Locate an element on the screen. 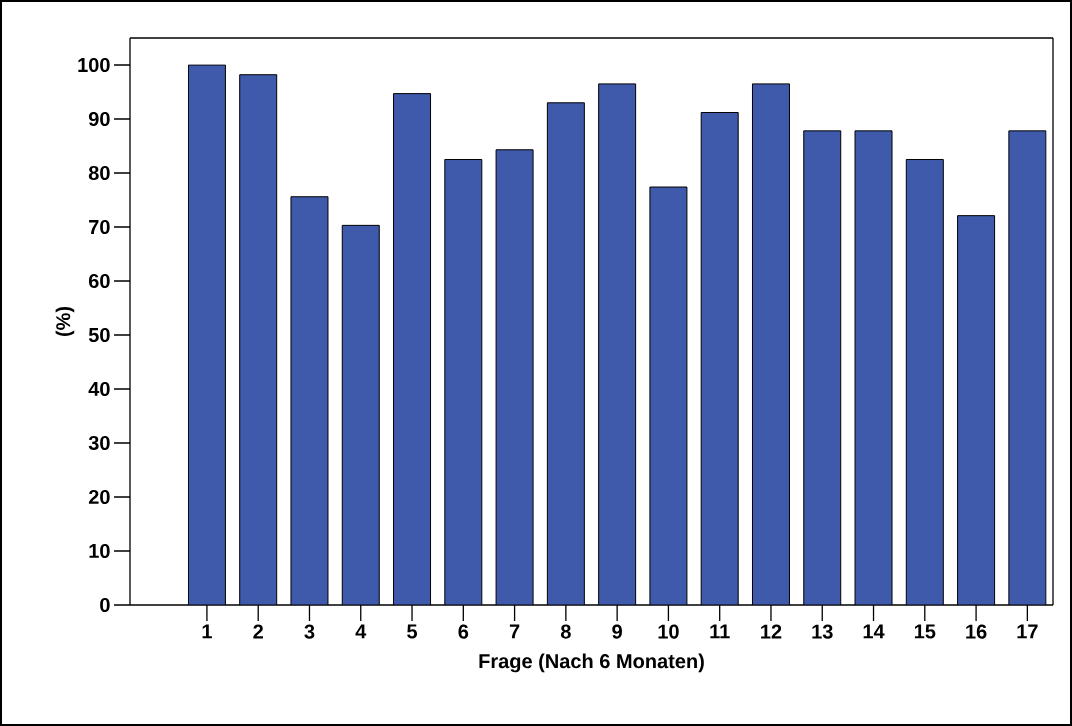 This screenshot has height=726, width=1072. x-tick-label: 2 is located at coordinates (258, 631).